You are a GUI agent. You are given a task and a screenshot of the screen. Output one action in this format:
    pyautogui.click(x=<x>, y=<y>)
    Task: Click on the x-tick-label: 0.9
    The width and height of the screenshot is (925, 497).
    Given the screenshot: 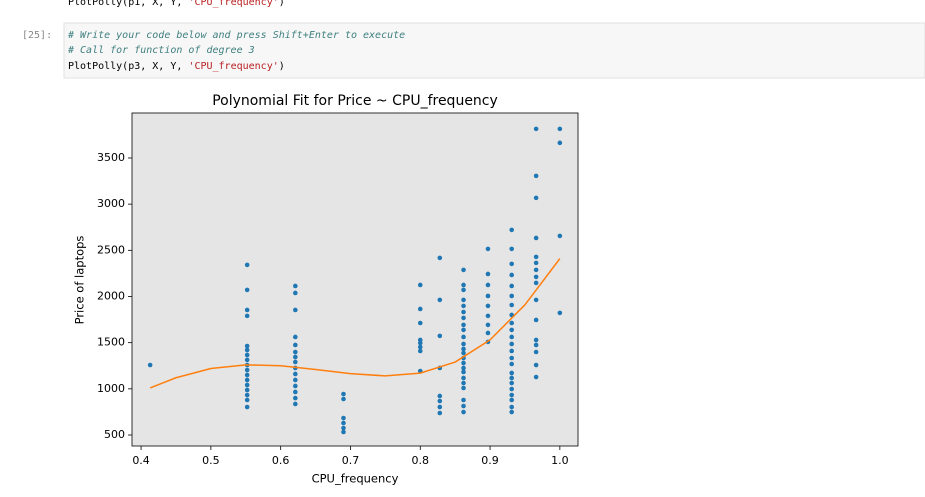 What is the action you would take?
    pyautogui.click(x=490, y=460)
    